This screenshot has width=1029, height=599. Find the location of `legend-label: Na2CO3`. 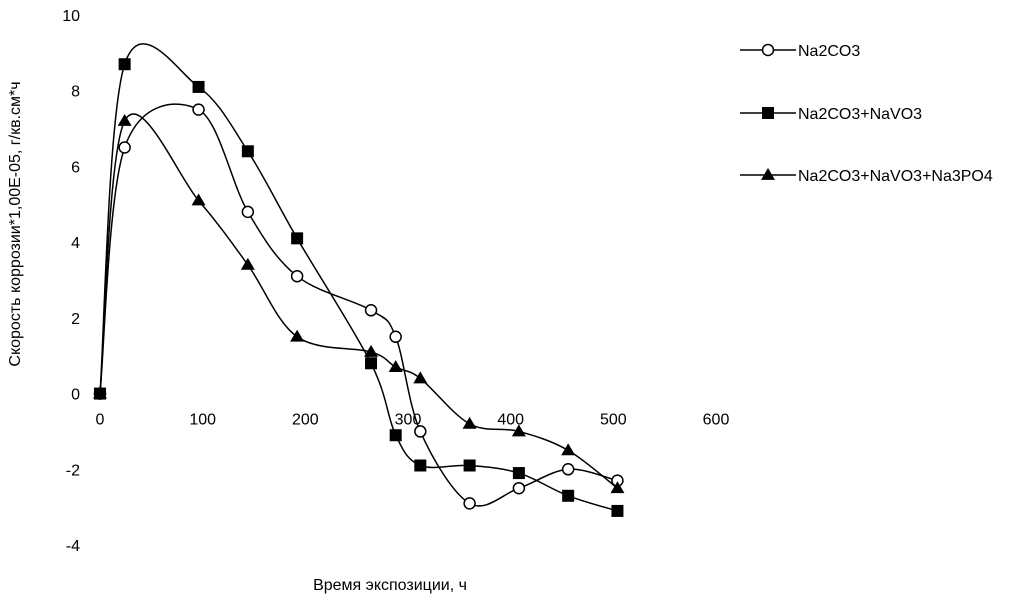

legend-label: Na2CO3 is located at coordinates (829, 51).